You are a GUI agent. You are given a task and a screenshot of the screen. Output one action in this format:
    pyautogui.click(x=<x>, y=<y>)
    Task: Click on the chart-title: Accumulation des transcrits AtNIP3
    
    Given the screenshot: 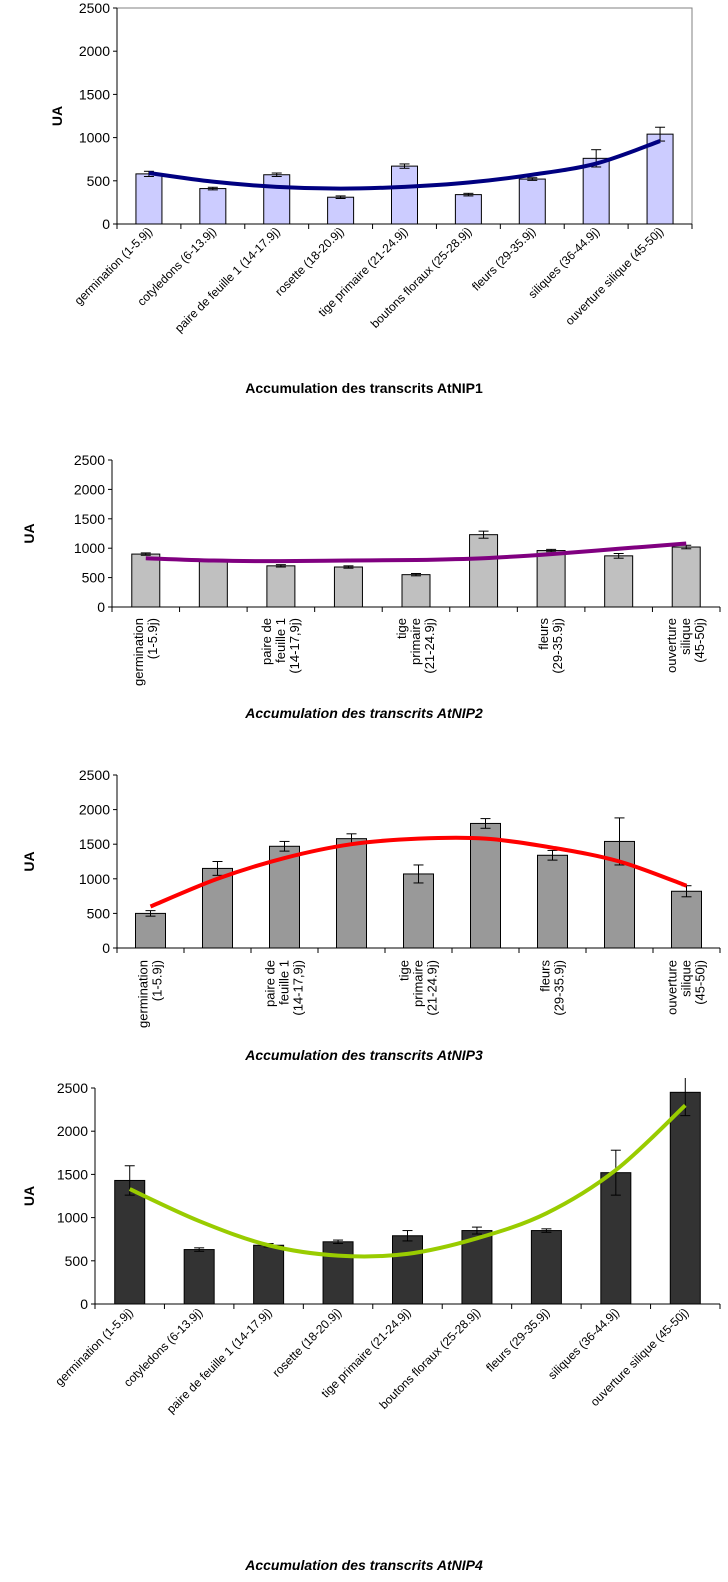 What is the action you would take?
    pyautogui.click(x=364, y=1055)
    